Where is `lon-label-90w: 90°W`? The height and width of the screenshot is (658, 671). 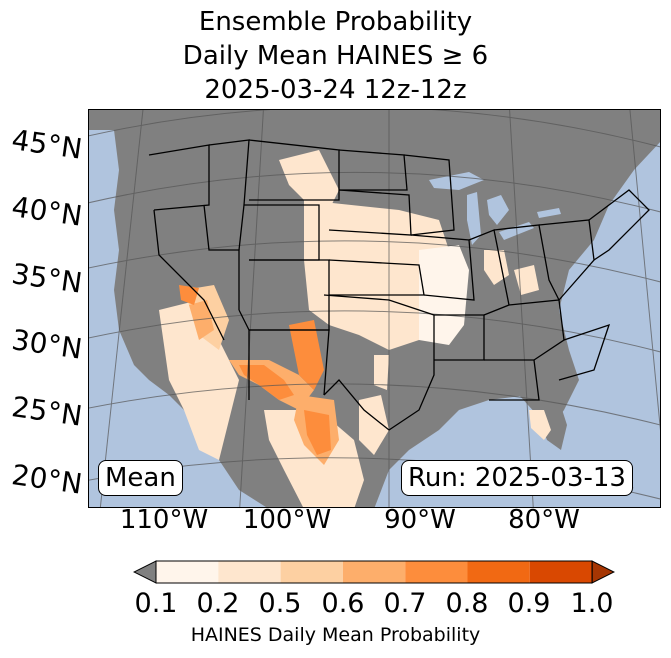 lon-label-90w: 90°W is located at coordinates (420, 520).